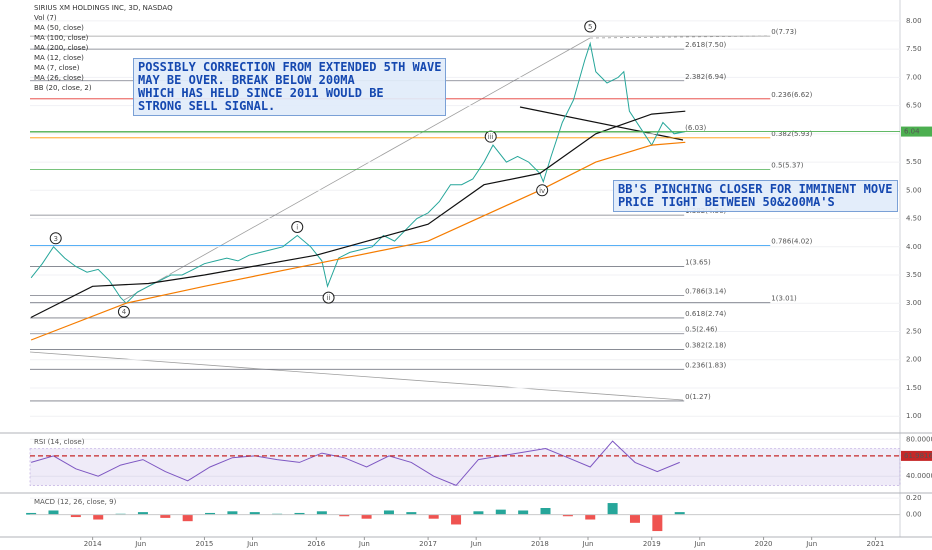 The image size is (932, 550). I want to click on rsi-band, so click(465, 467).